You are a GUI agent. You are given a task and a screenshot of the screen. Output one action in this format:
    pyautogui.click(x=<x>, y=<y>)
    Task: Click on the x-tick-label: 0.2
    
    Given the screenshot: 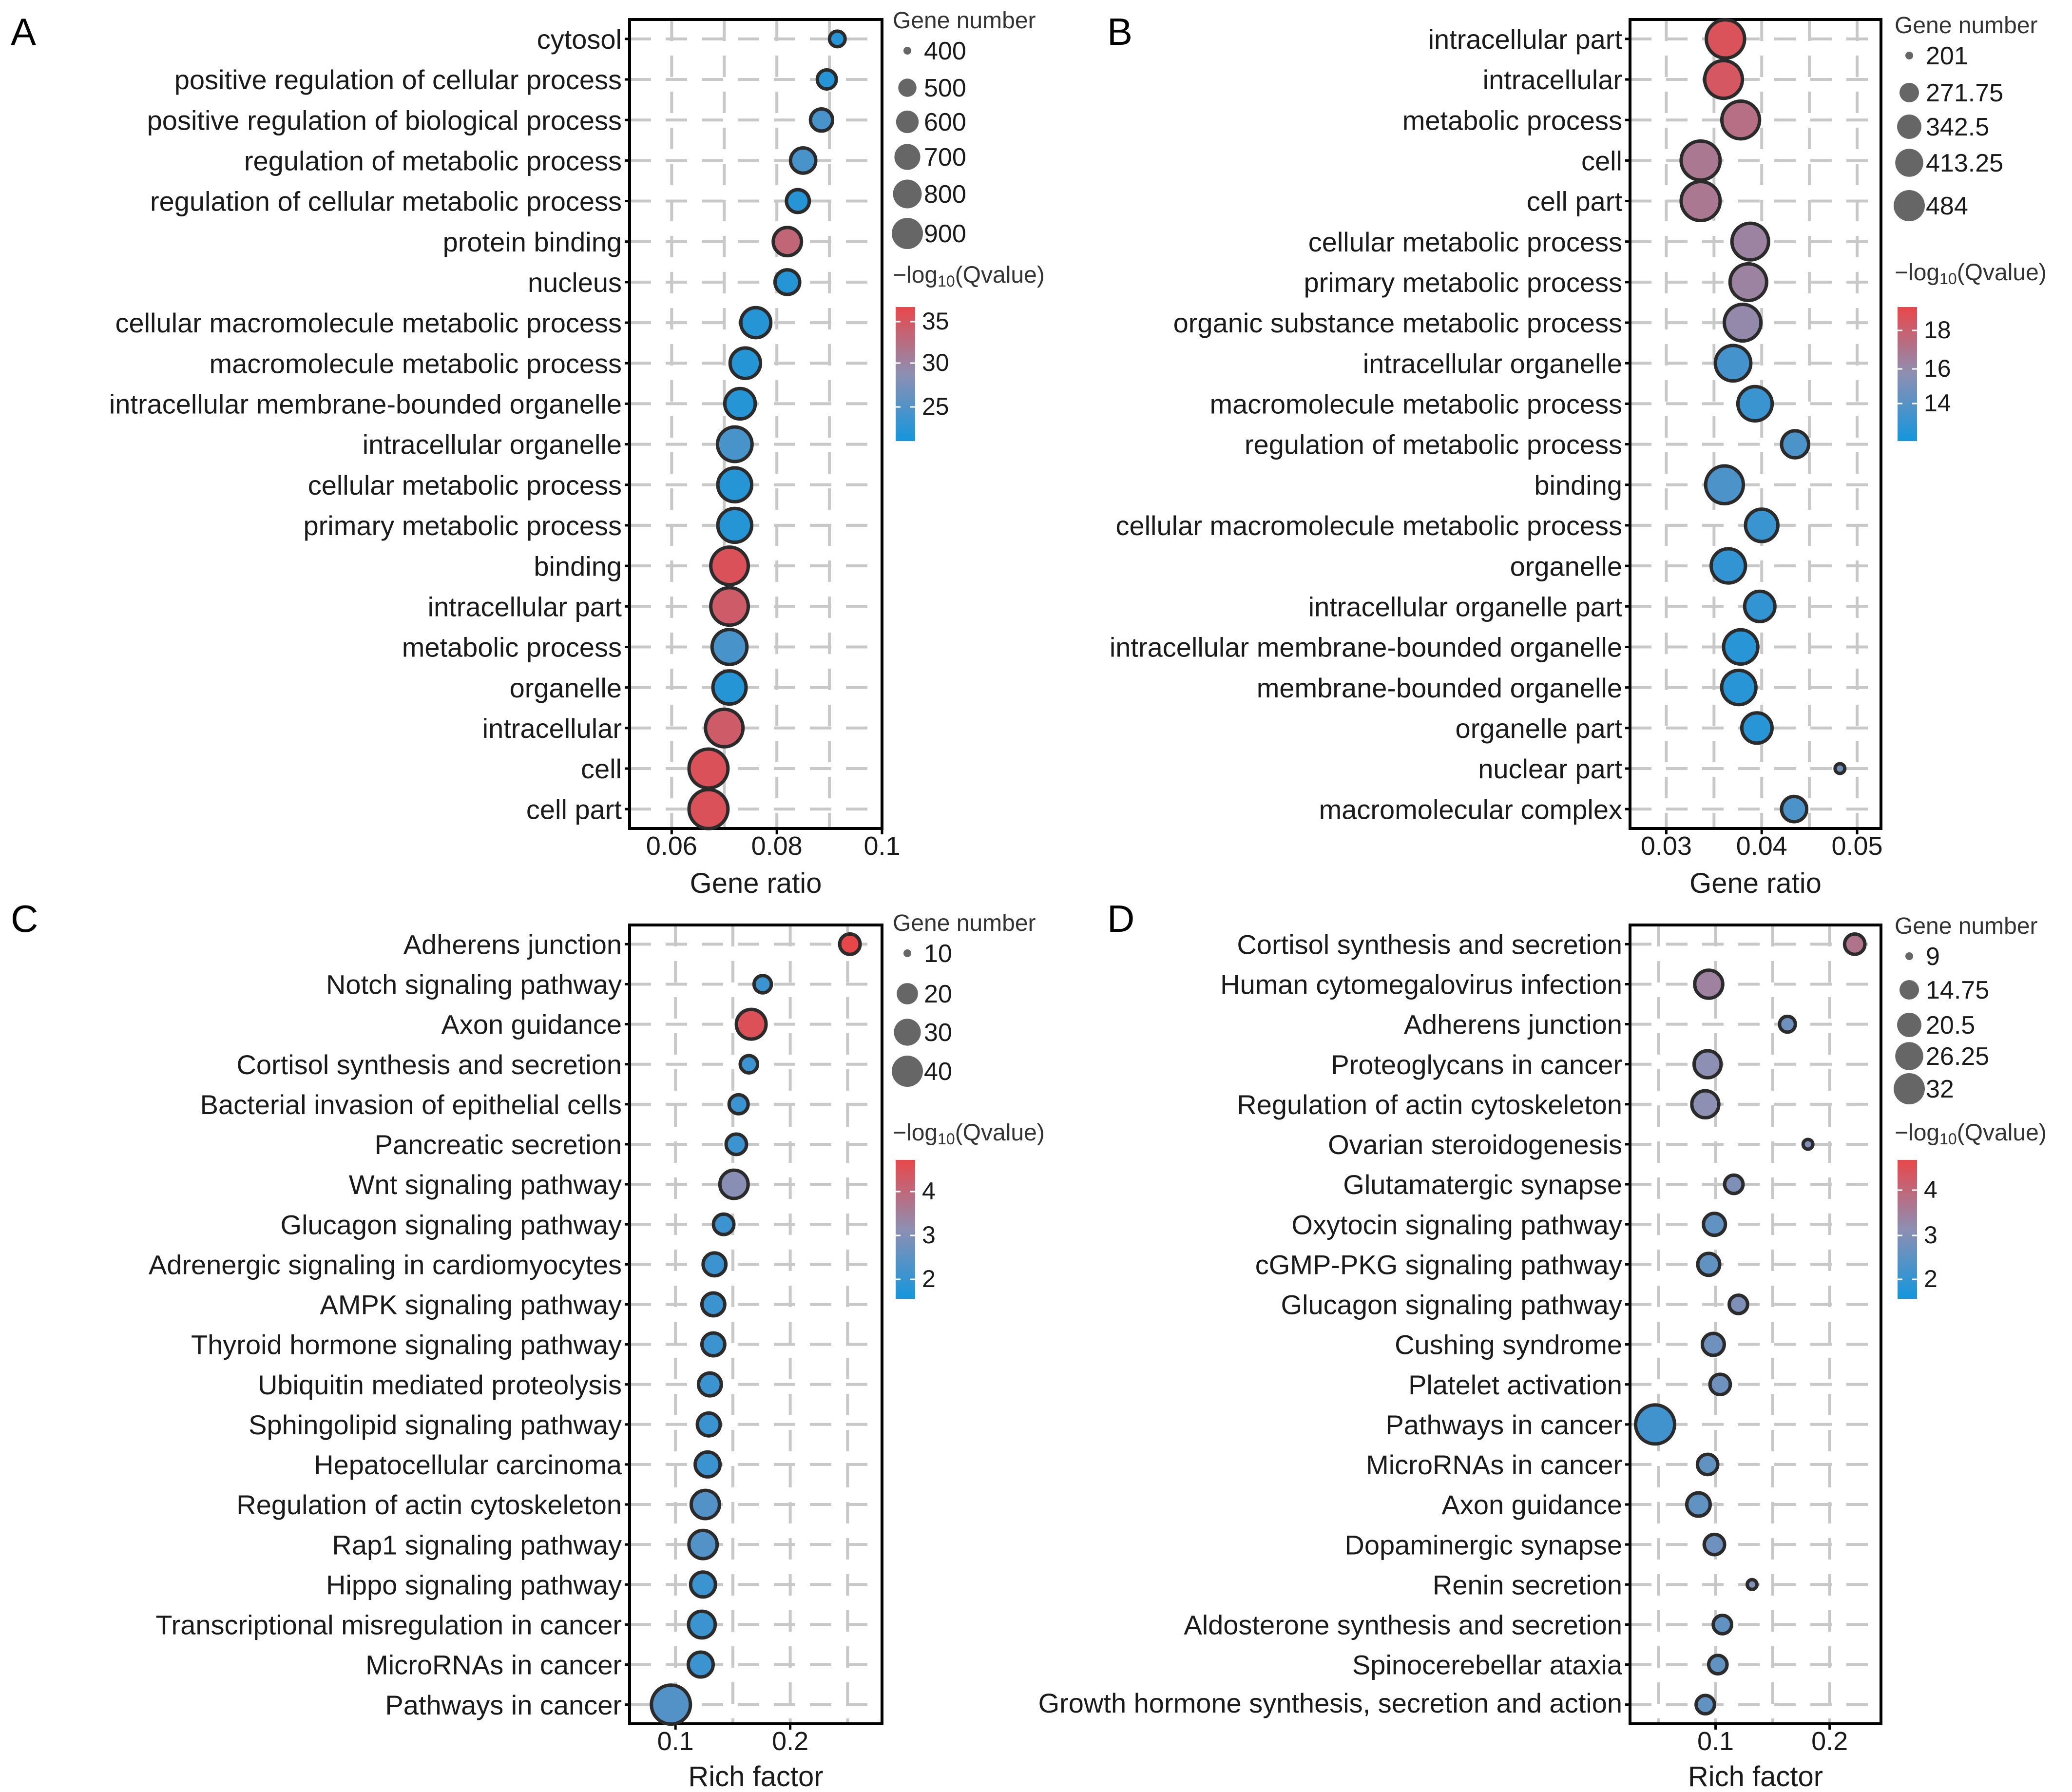 What is the action you would take?
    pyautogui.click(x=790, y=1741)
    